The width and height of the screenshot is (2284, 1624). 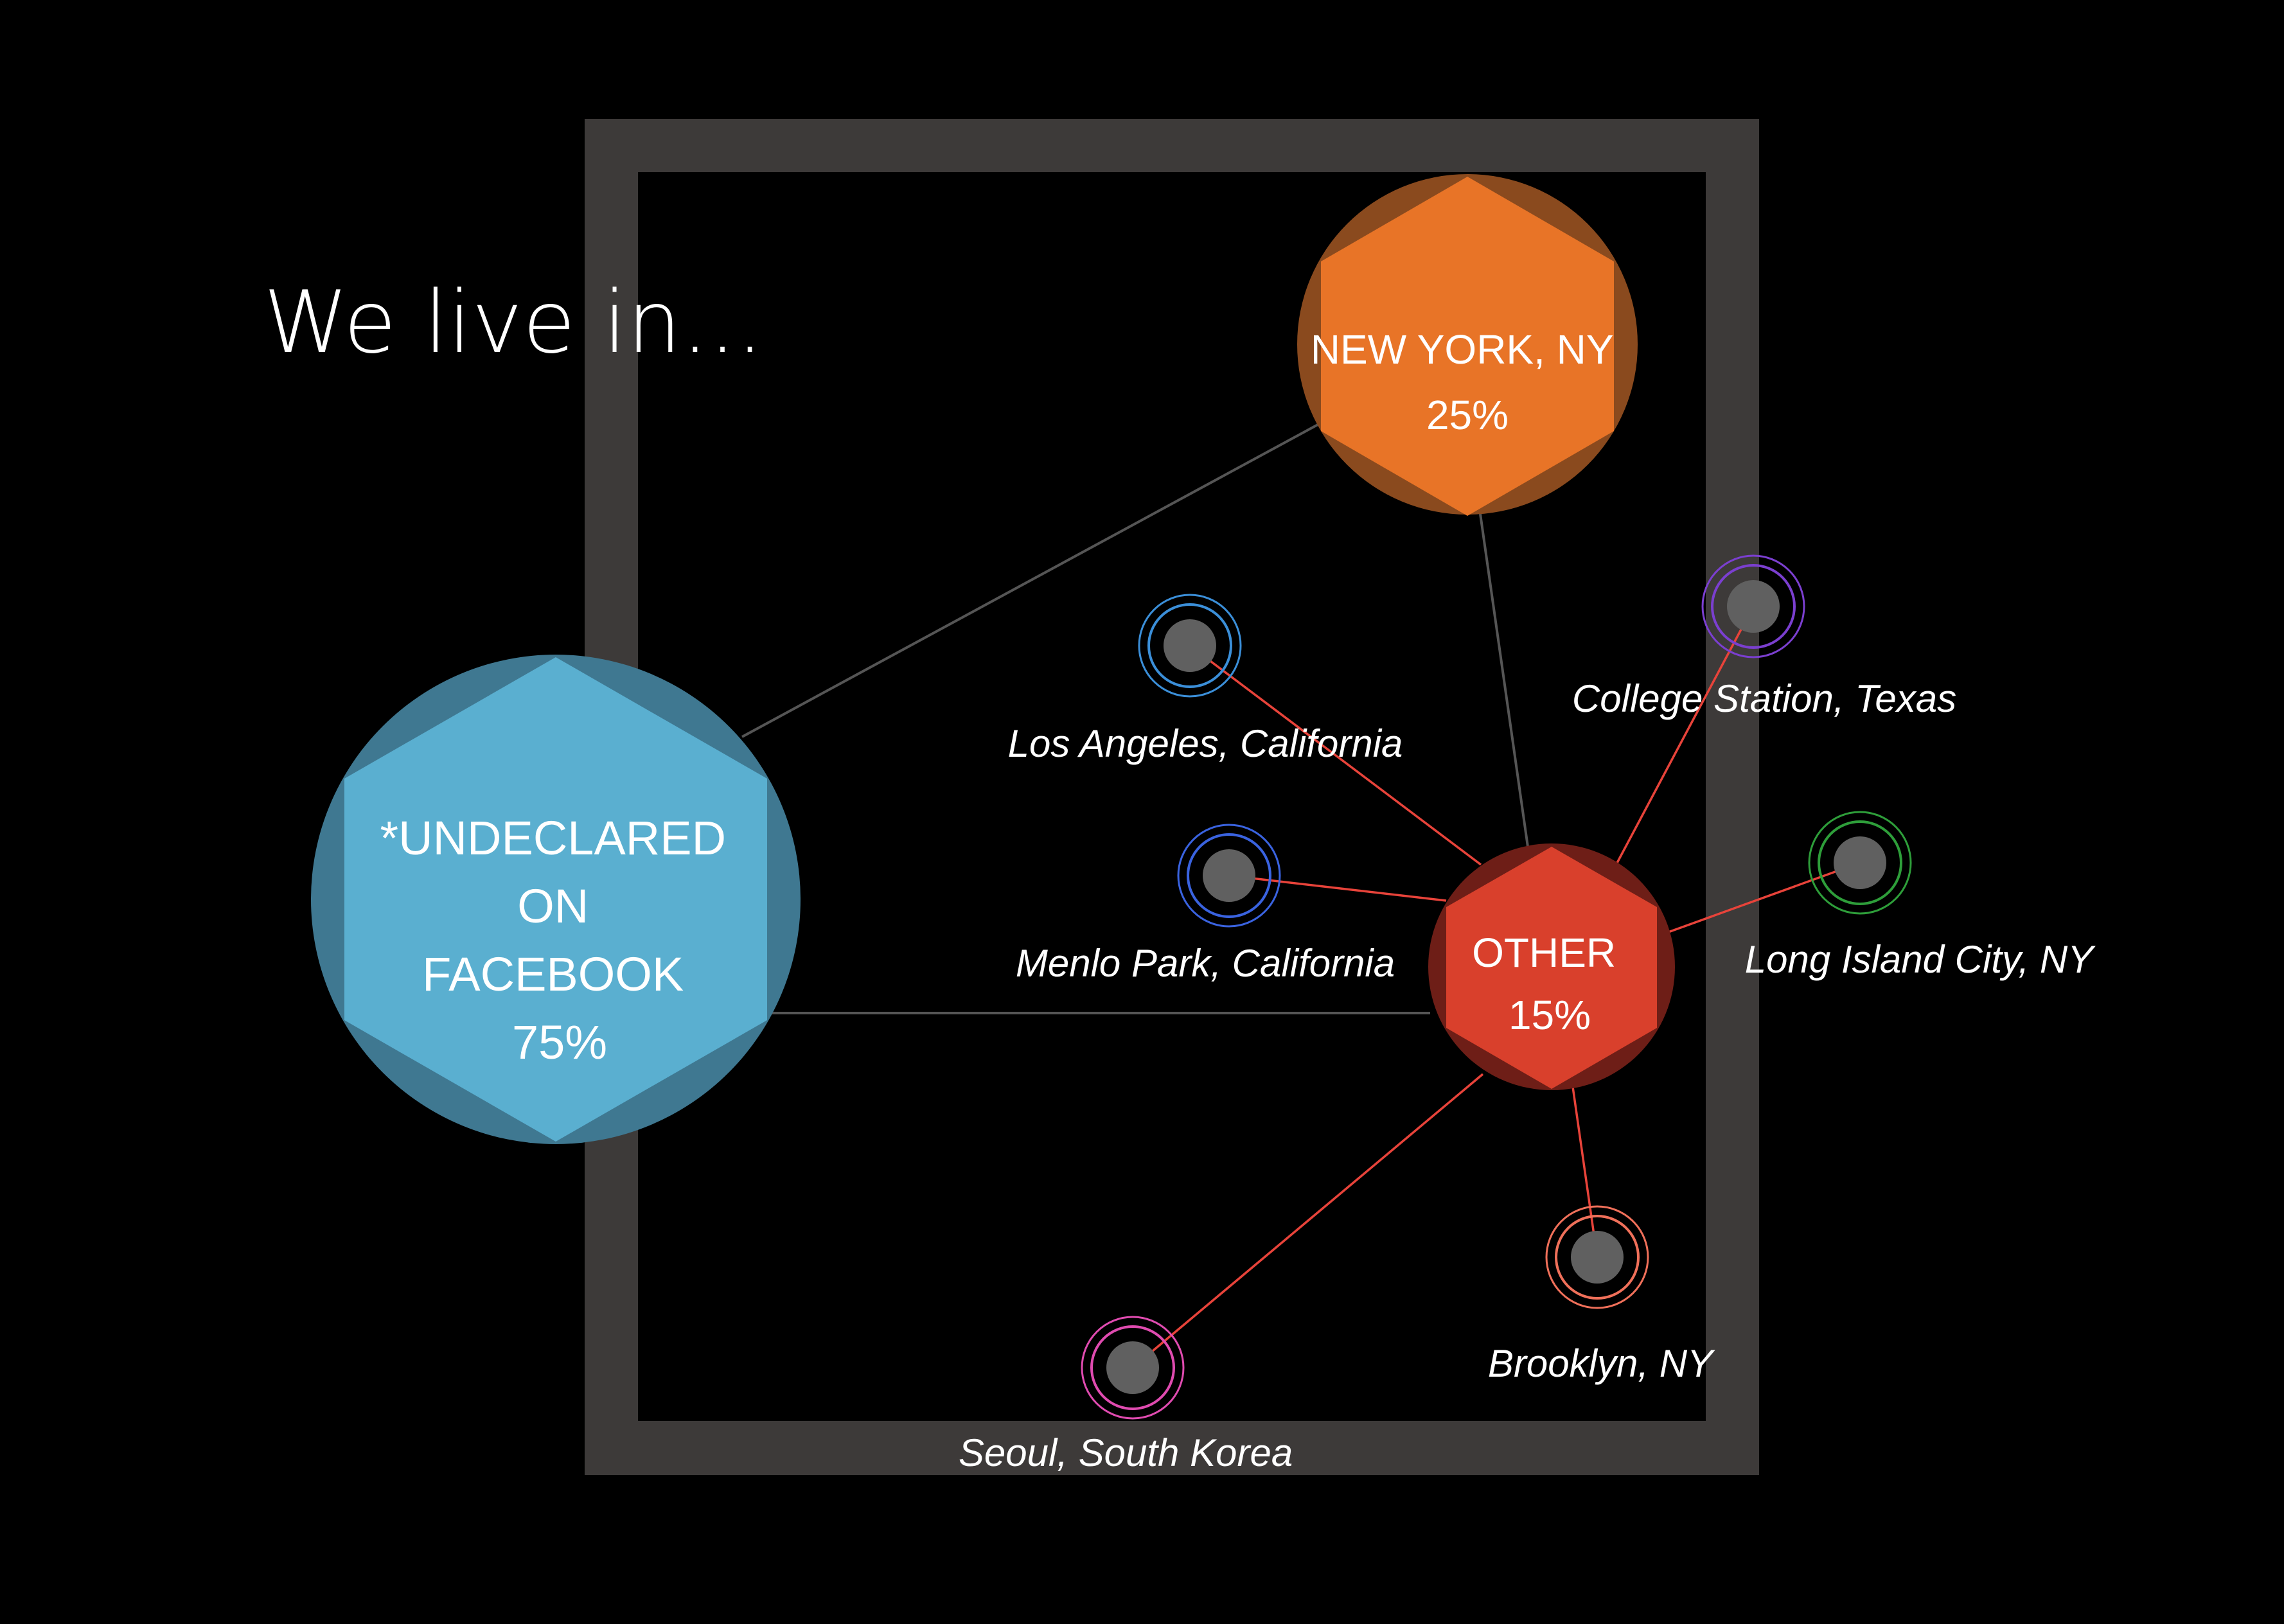 I want to click on hub-undeclared-percent: 75%, so click(x=559, y=1042).